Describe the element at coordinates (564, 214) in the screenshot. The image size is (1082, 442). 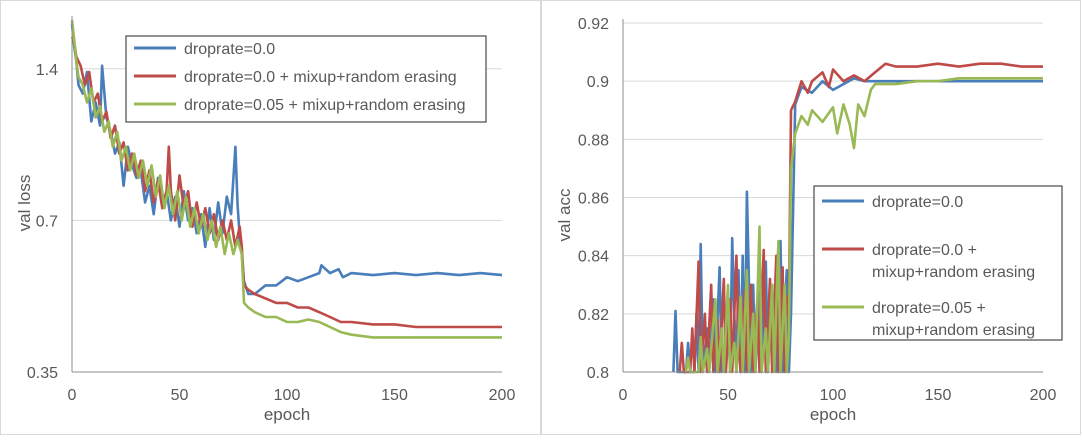
I see `acc-y-axis-label: val acc` at that location.